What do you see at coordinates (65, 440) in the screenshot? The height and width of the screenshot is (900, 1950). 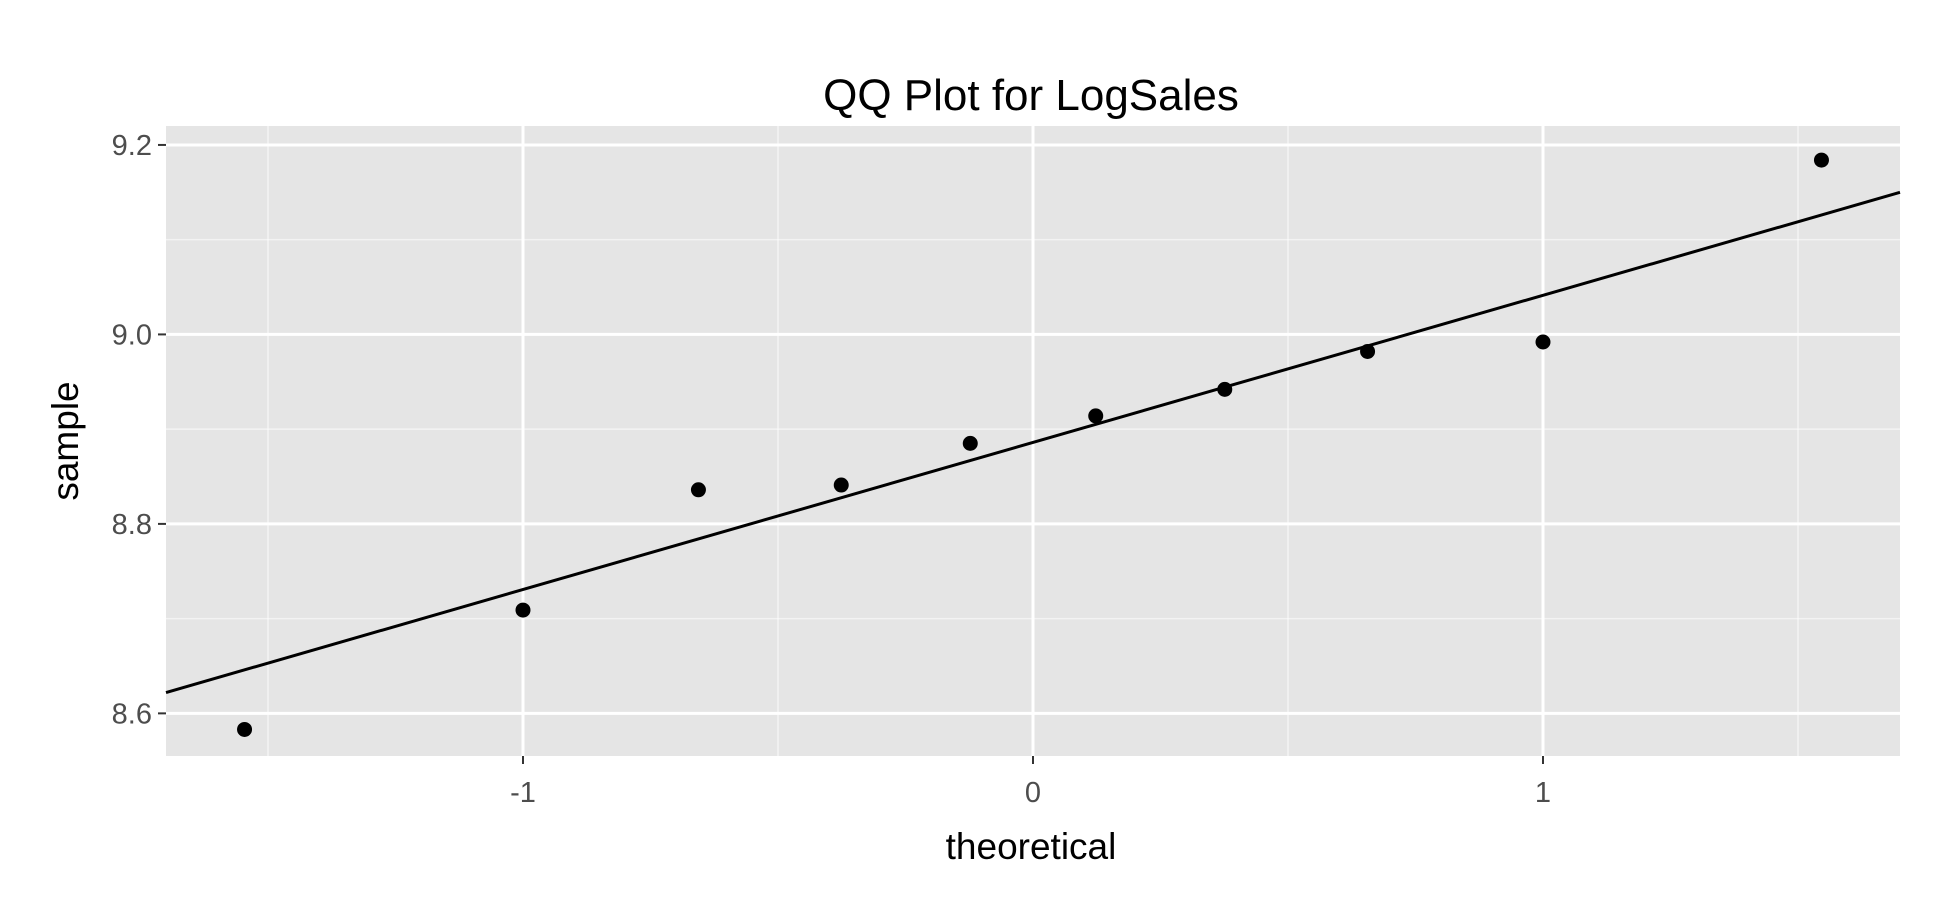 I see `y-axis-title: sample` at bounding box center [65, 440].